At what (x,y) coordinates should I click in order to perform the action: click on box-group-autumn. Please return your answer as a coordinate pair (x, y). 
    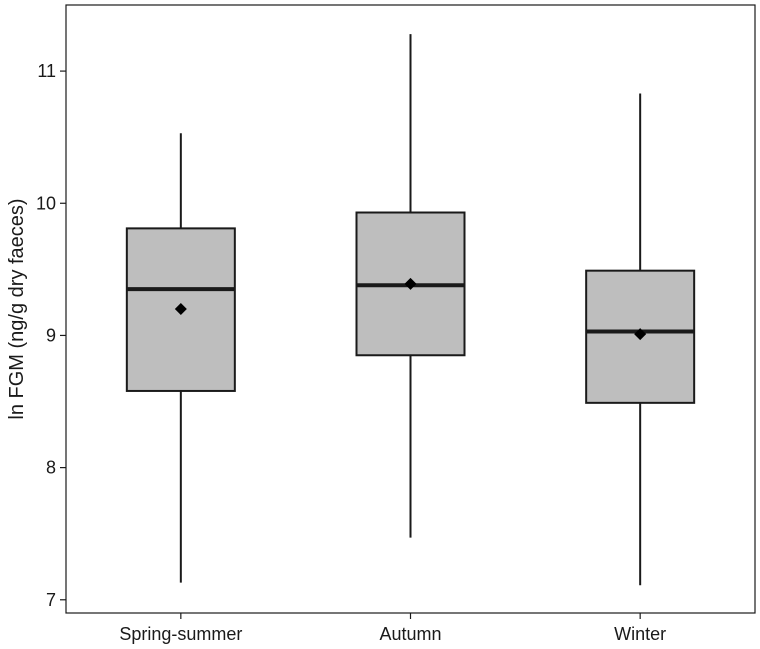
    Looking at the image, I should click on (410, 286).